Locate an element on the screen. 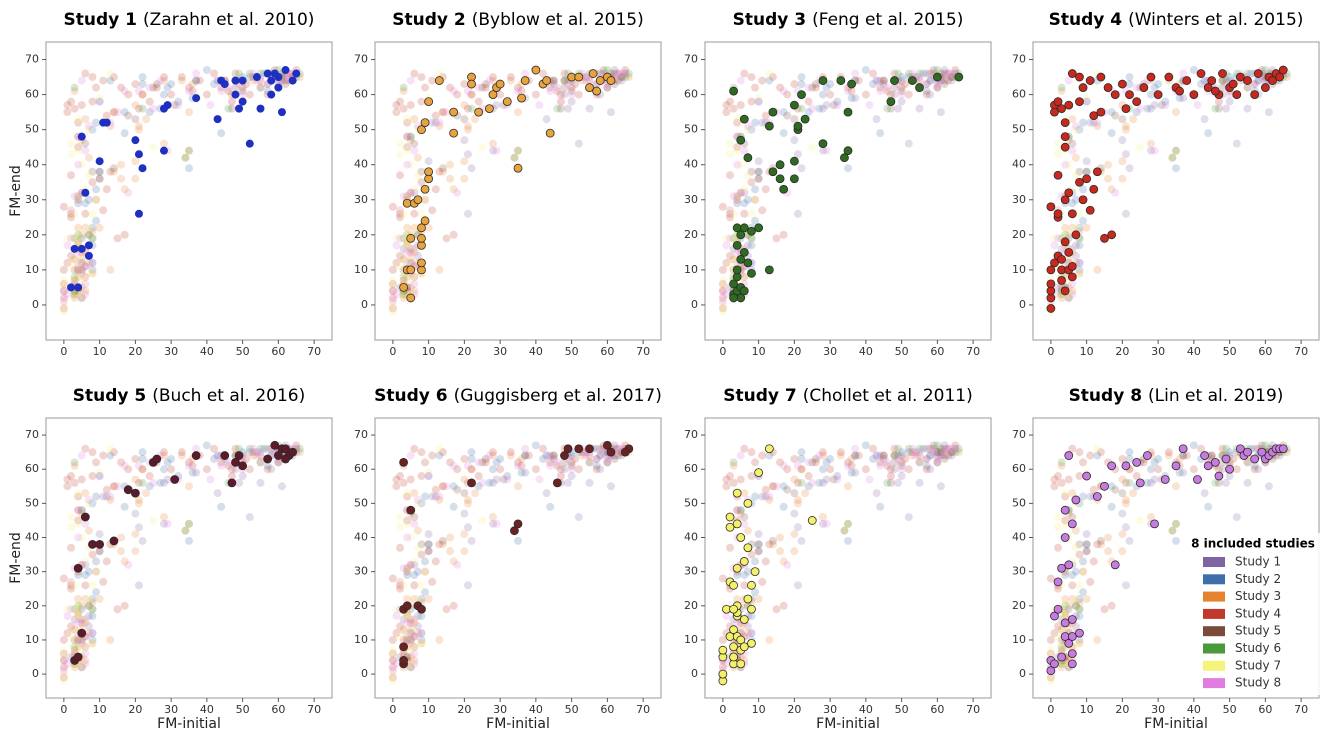  x-tick-label: 40 is located at coordinates (207, 709).